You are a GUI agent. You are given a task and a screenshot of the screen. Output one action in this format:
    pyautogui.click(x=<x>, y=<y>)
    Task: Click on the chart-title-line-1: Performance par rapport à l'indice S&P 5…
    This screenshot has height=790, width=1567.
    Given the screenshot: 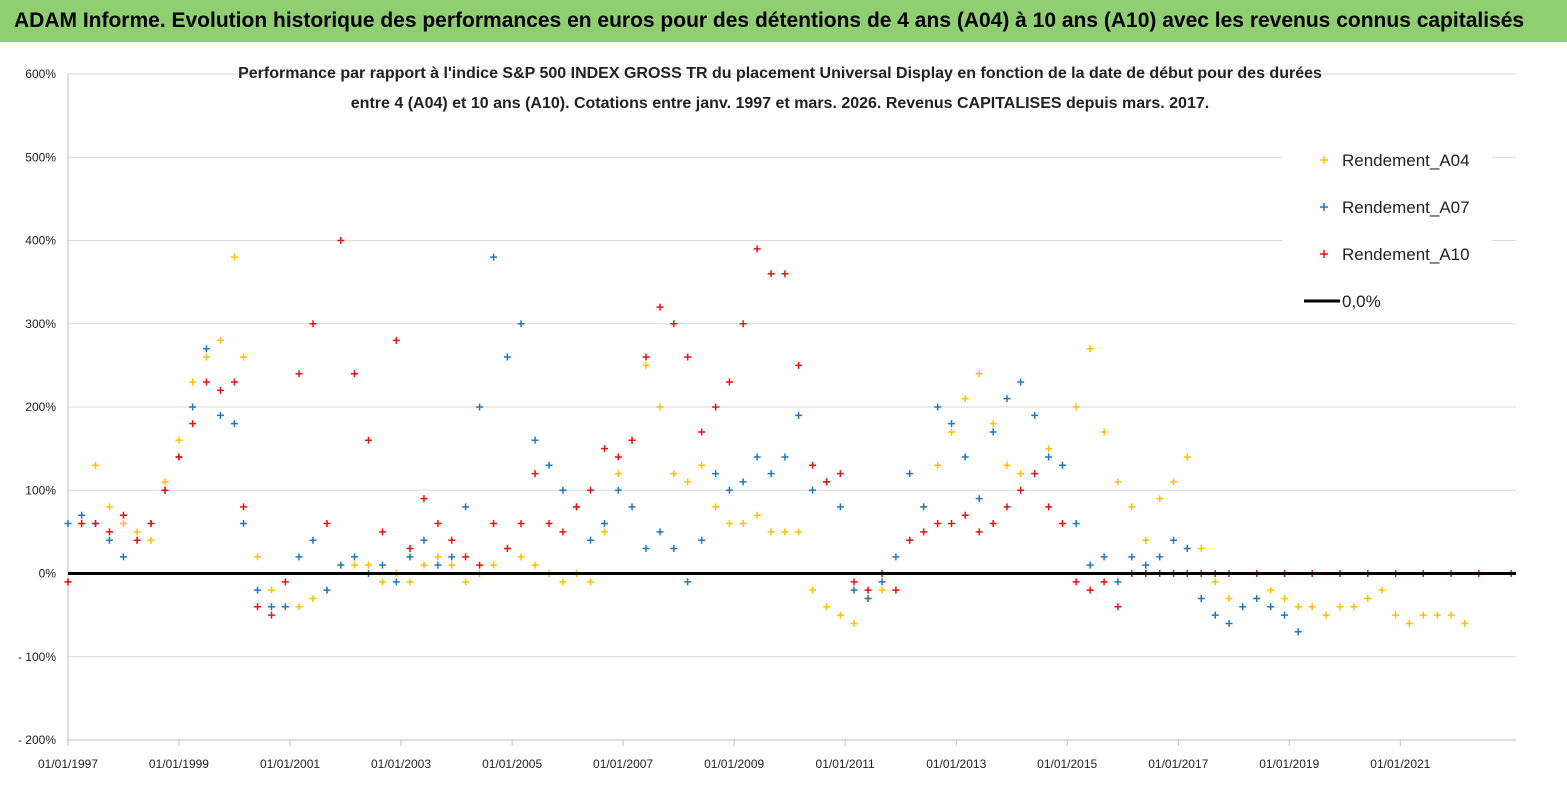 What is the action you would take?
    pyautogui.click(x=780, y=73)
    